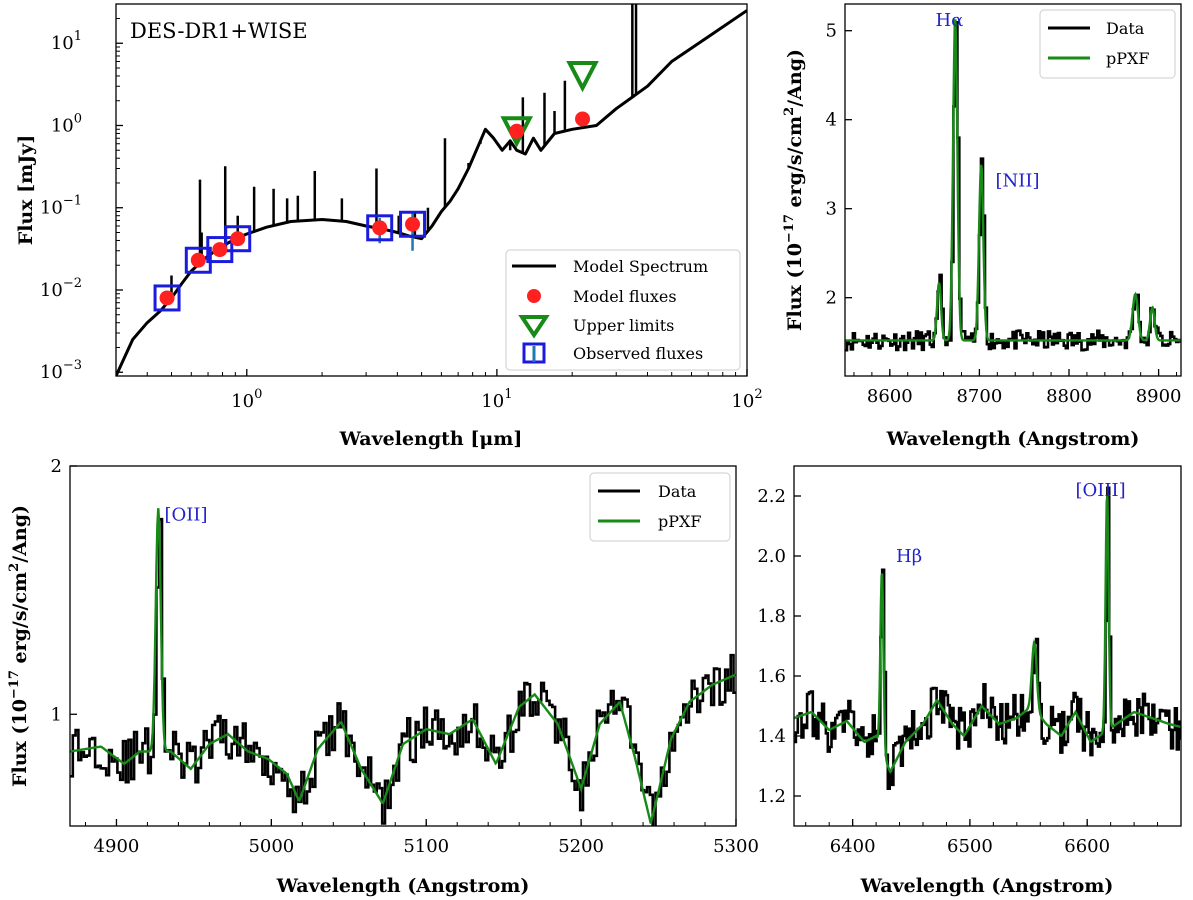  I want to click on y-tick-label: 2.2, so click(771, 496).